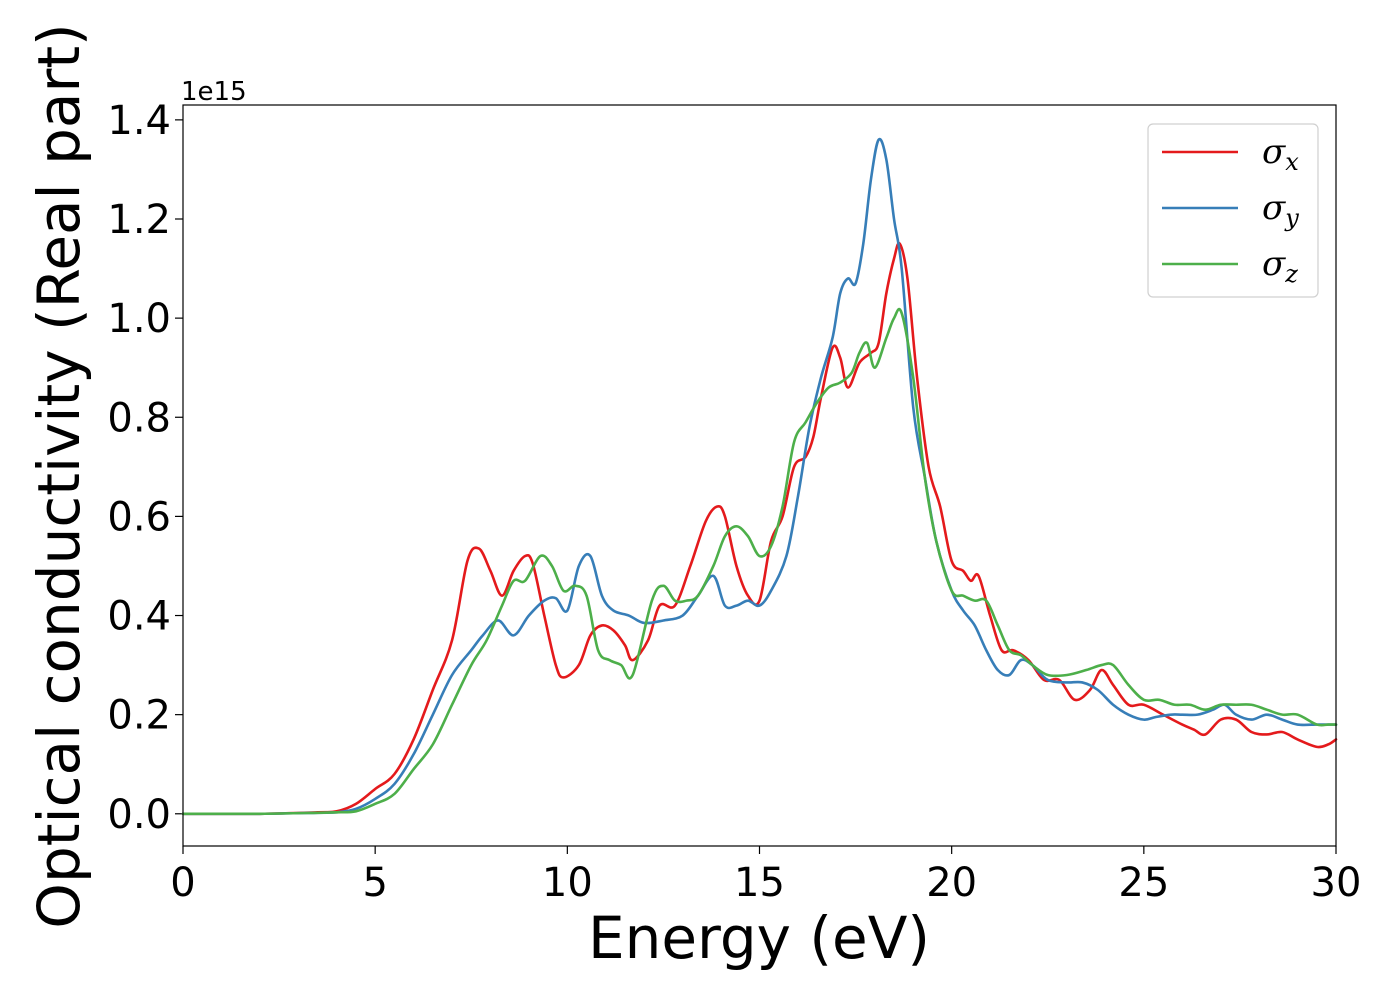 Image resolution: width=1400 pixels, height=1000 pixels. Describe the element at coordinates (139, 319) in the screenshot. I see `y-tick-label: 1.0` at that location.